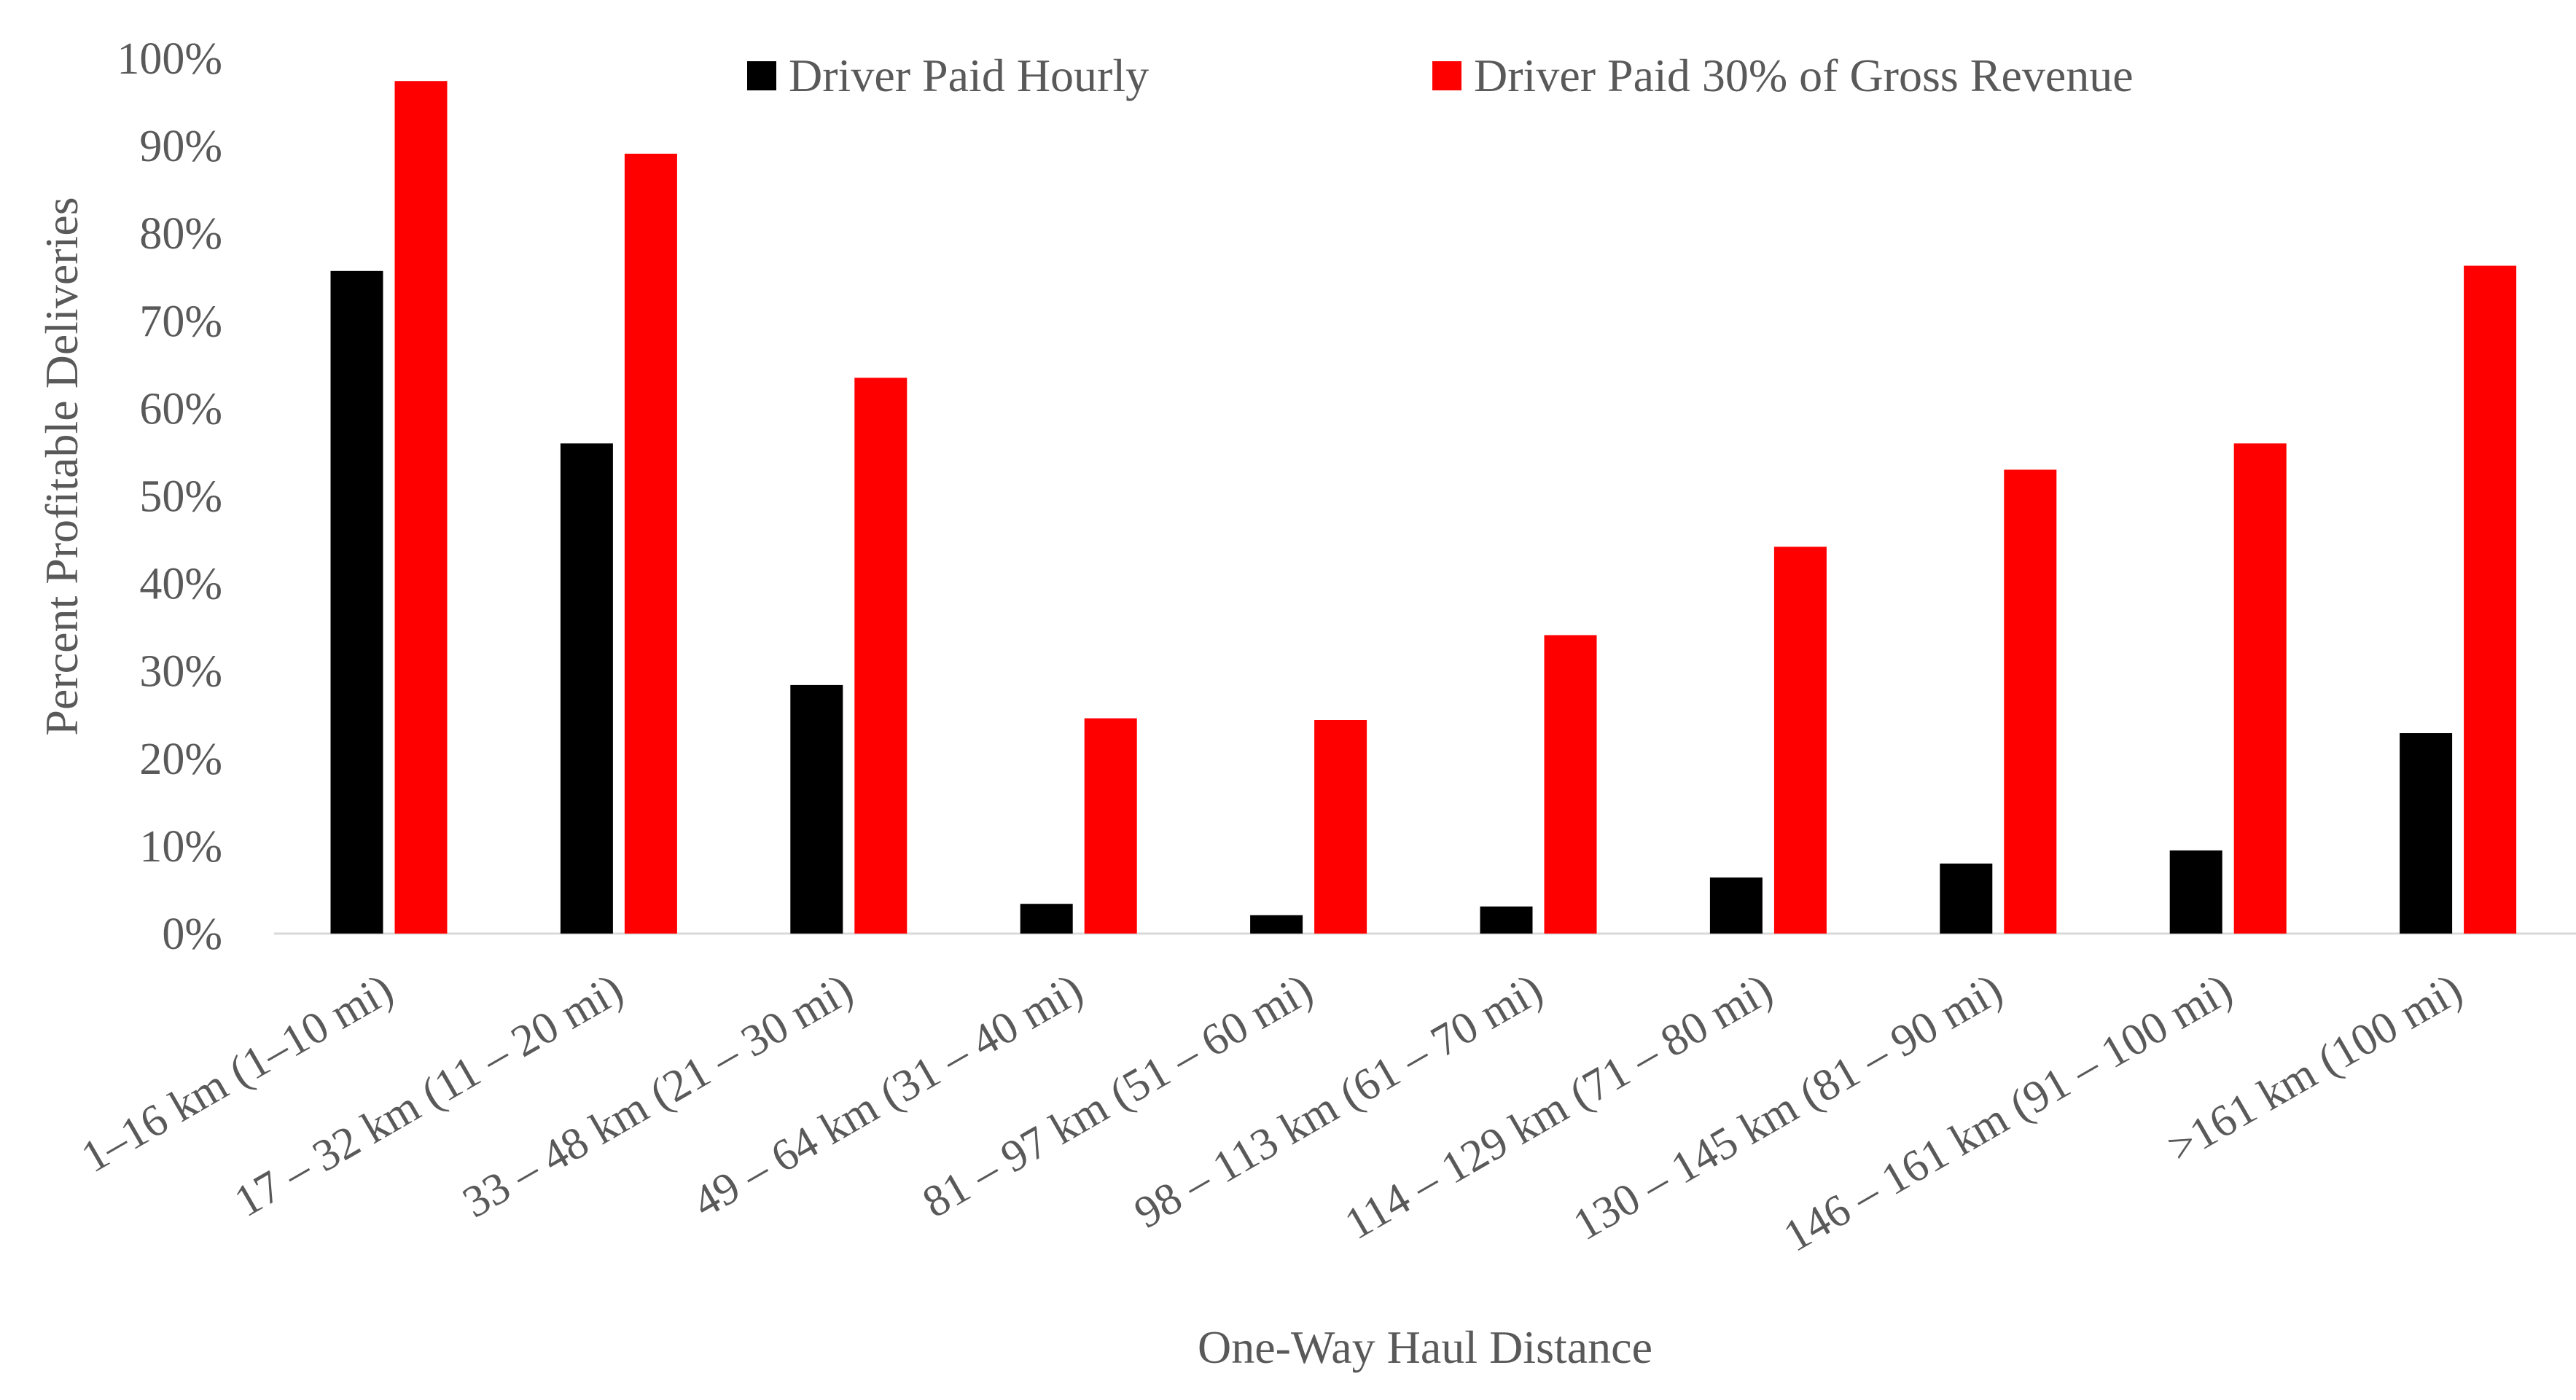  Describe the element at coordinates (969, 75) in the screenshot. I see `legend-label: Driver Paid Hourly` at that location.